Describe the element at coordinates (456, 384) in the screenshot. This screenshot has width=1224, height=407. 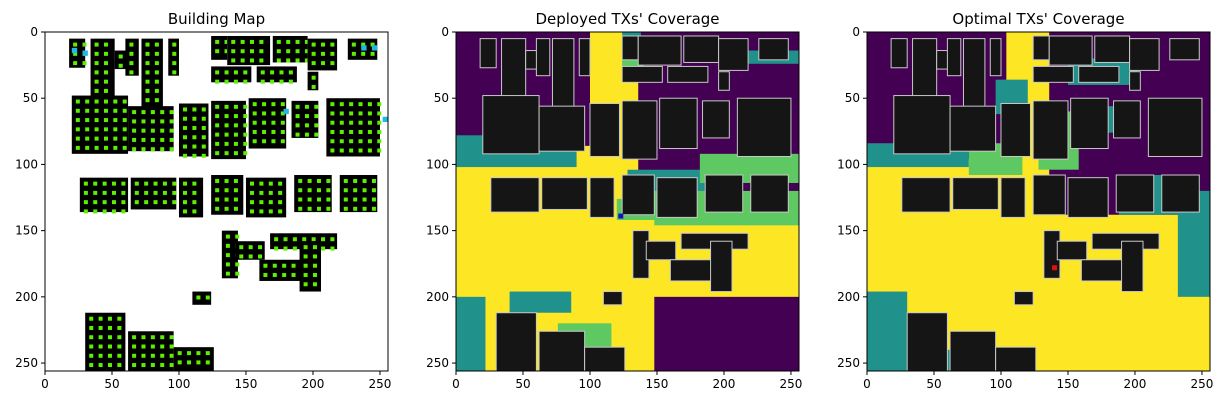
I see `x-tick-label: 0` at that location.